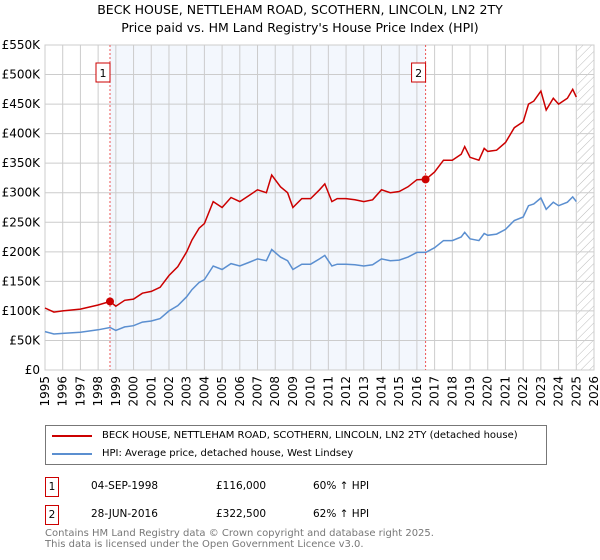 This screenshot has height=560, width=600. I want to click on x-tick-label: 2018, so click(452, 391).